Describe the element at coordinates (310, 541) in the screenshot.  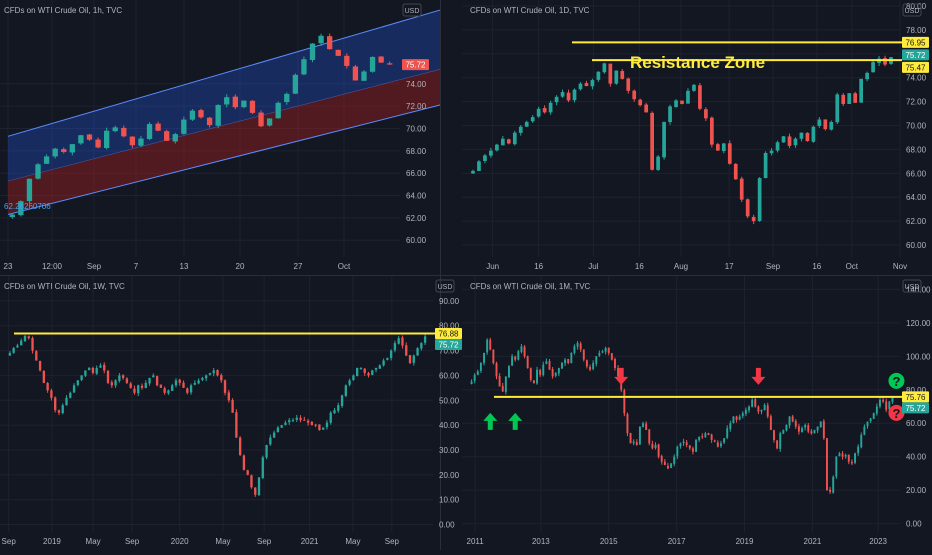
I see `x-tick-label: 2021` at that location.